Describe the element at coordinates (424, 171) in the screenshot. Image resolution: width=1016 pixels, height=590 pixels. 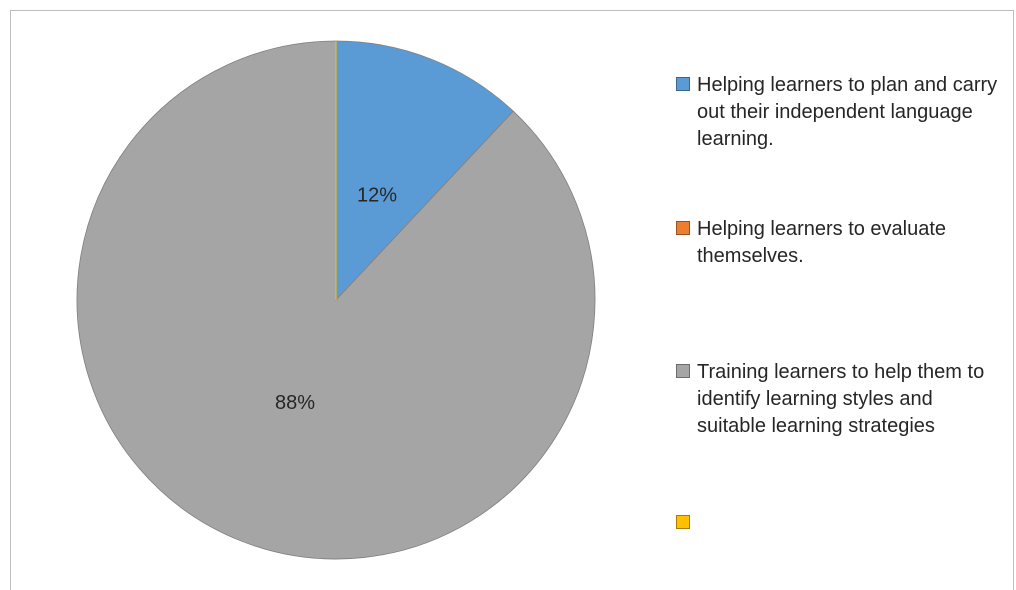
I see `pie-slice` at that location.